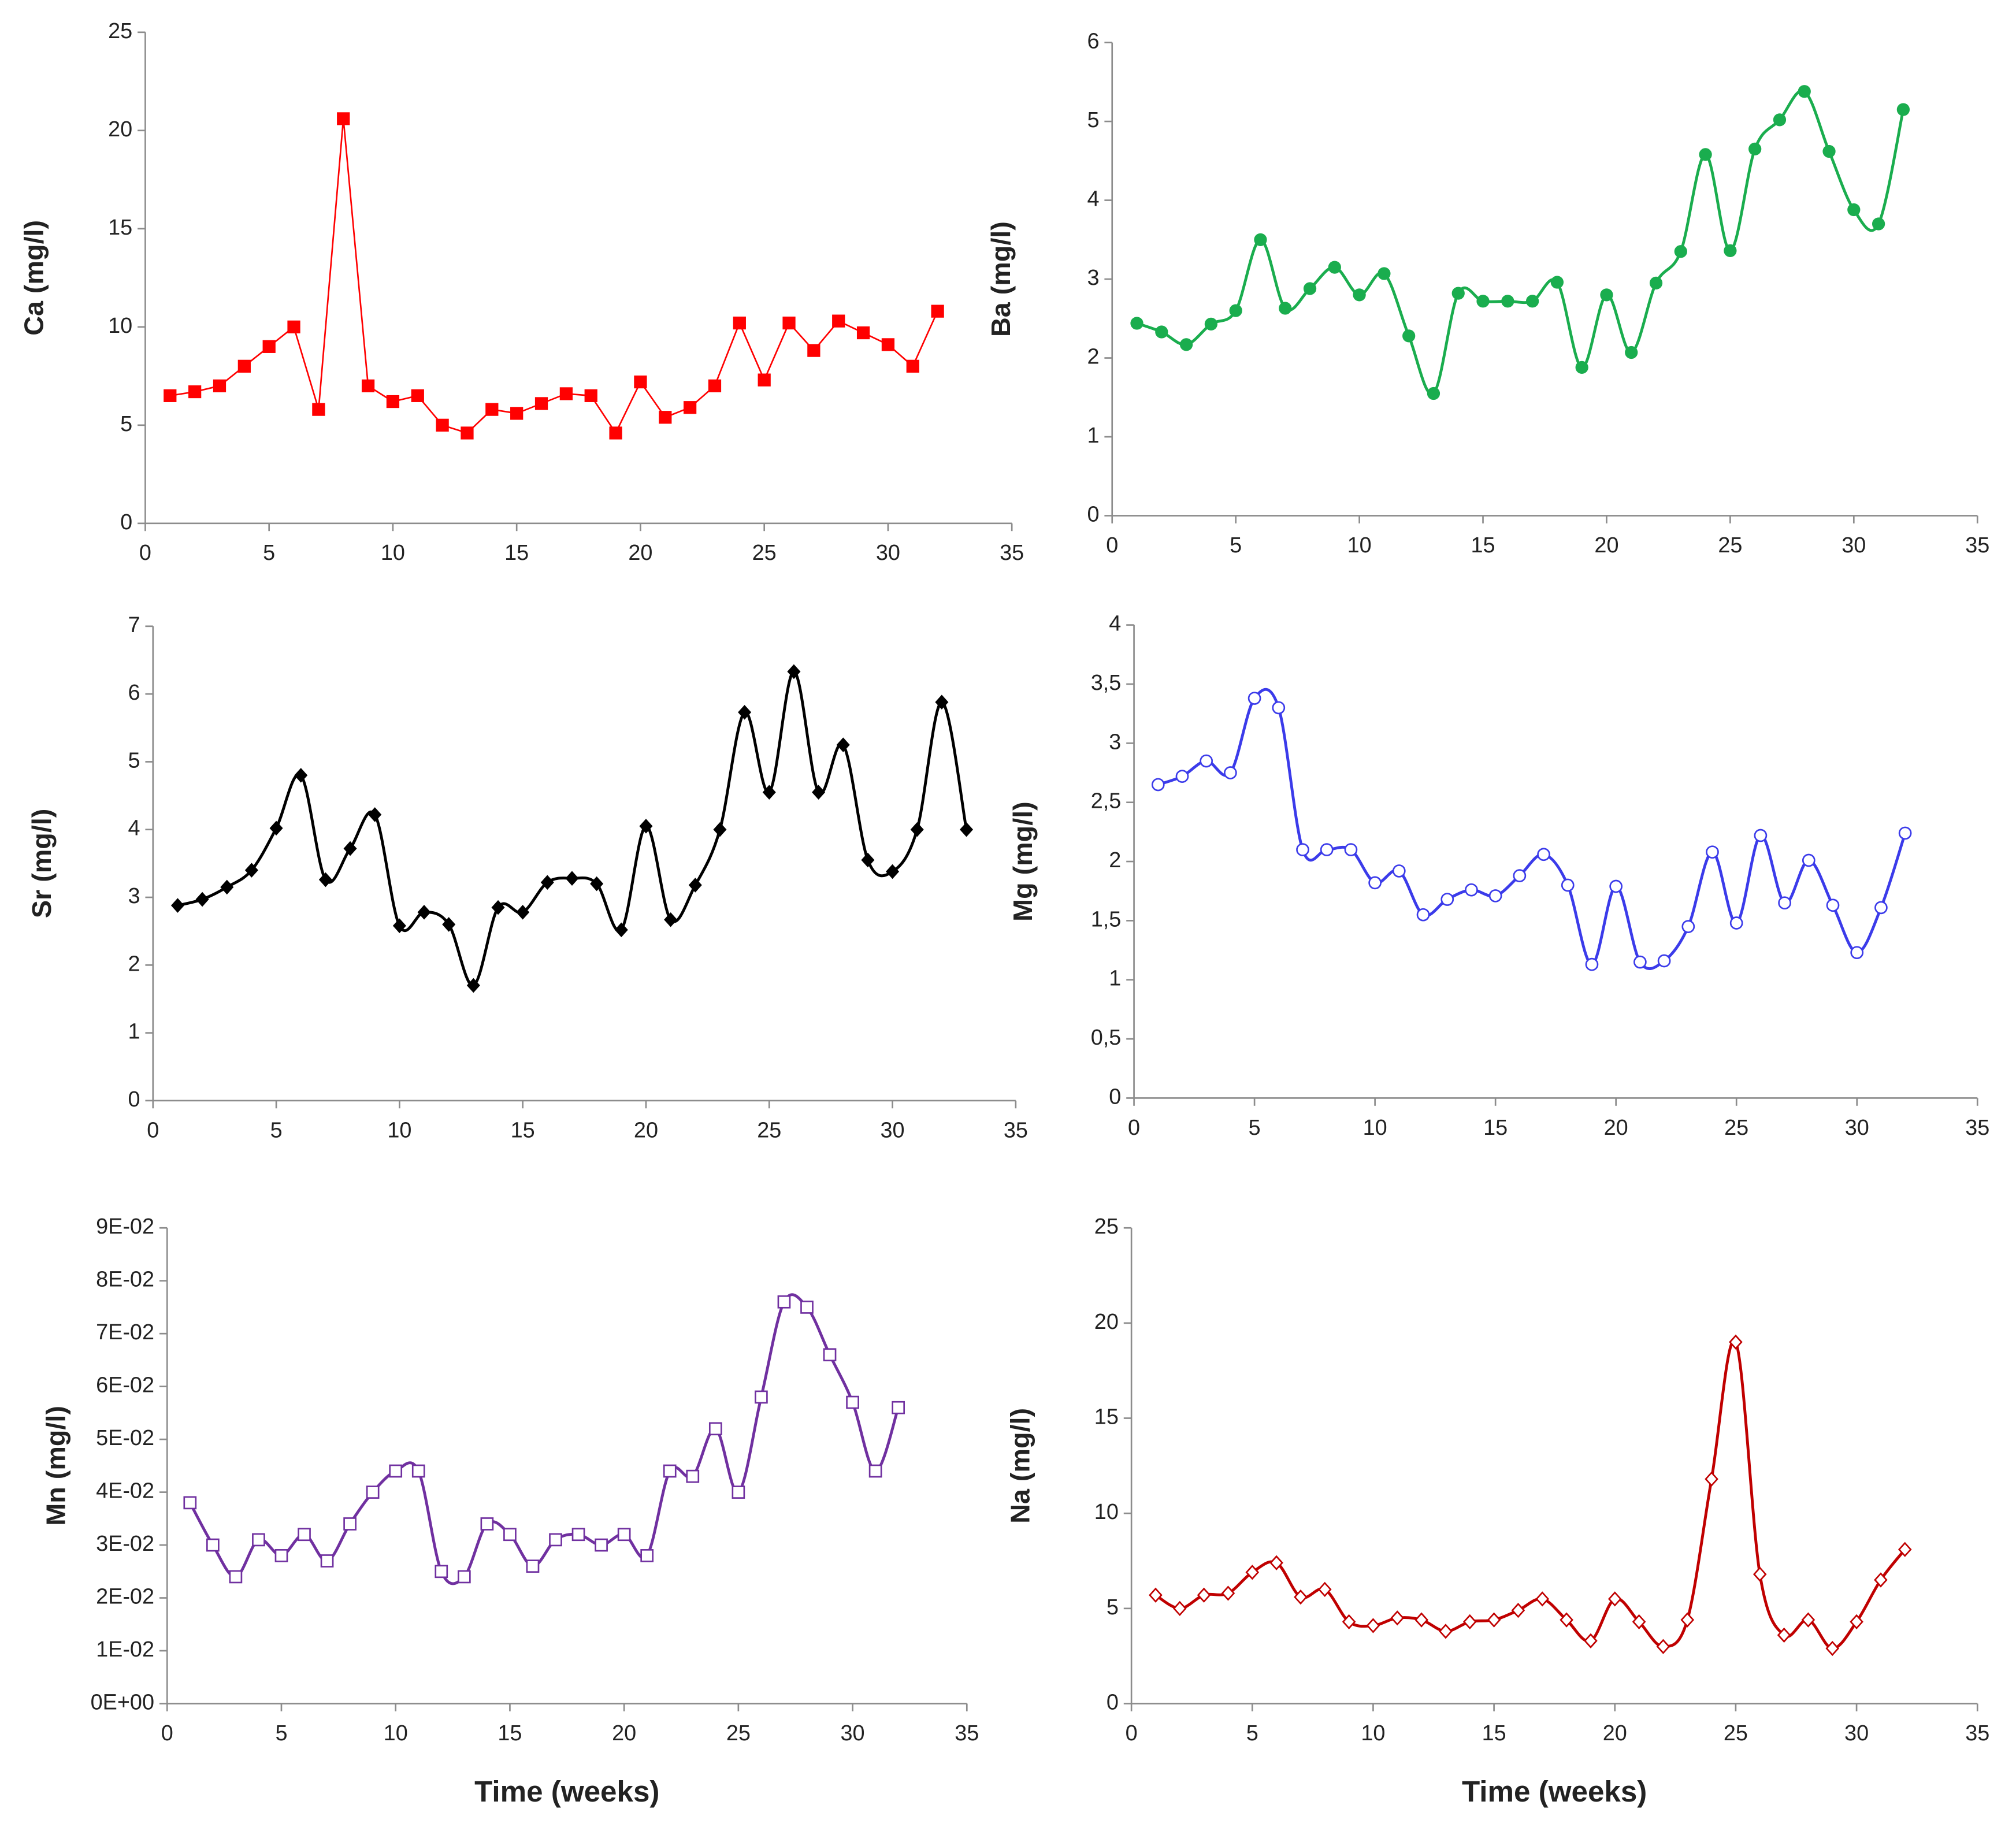  Describe the element at coordinates (1488, 293) in the screenshot. I see `chart: 0 1 2 3 4 5 6 0 5 10 15 20 25 30 35 Ba (mg/l)` at that location.